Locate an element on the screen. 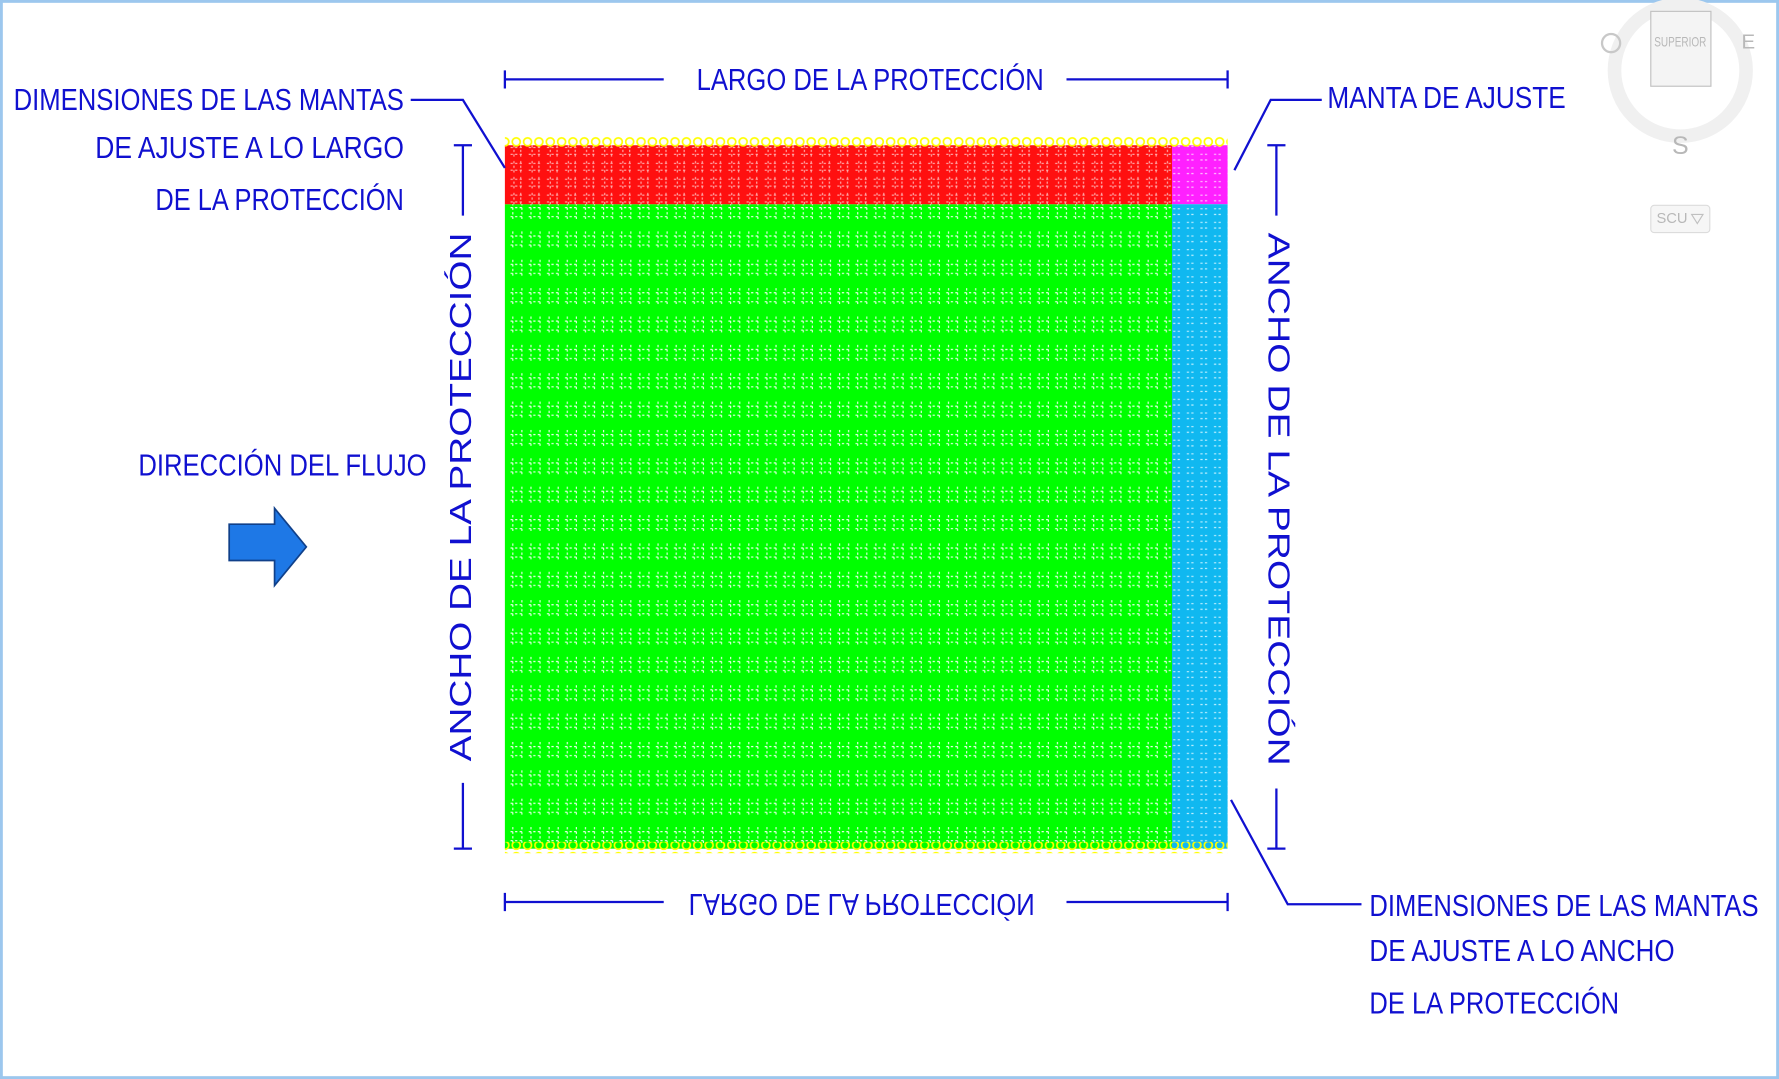 Image resolution: width=1779 pixels, height=1079 pixels. width-note-line: DE AJUSTE A LO ANCHO is located at coordinates (1521, 951).